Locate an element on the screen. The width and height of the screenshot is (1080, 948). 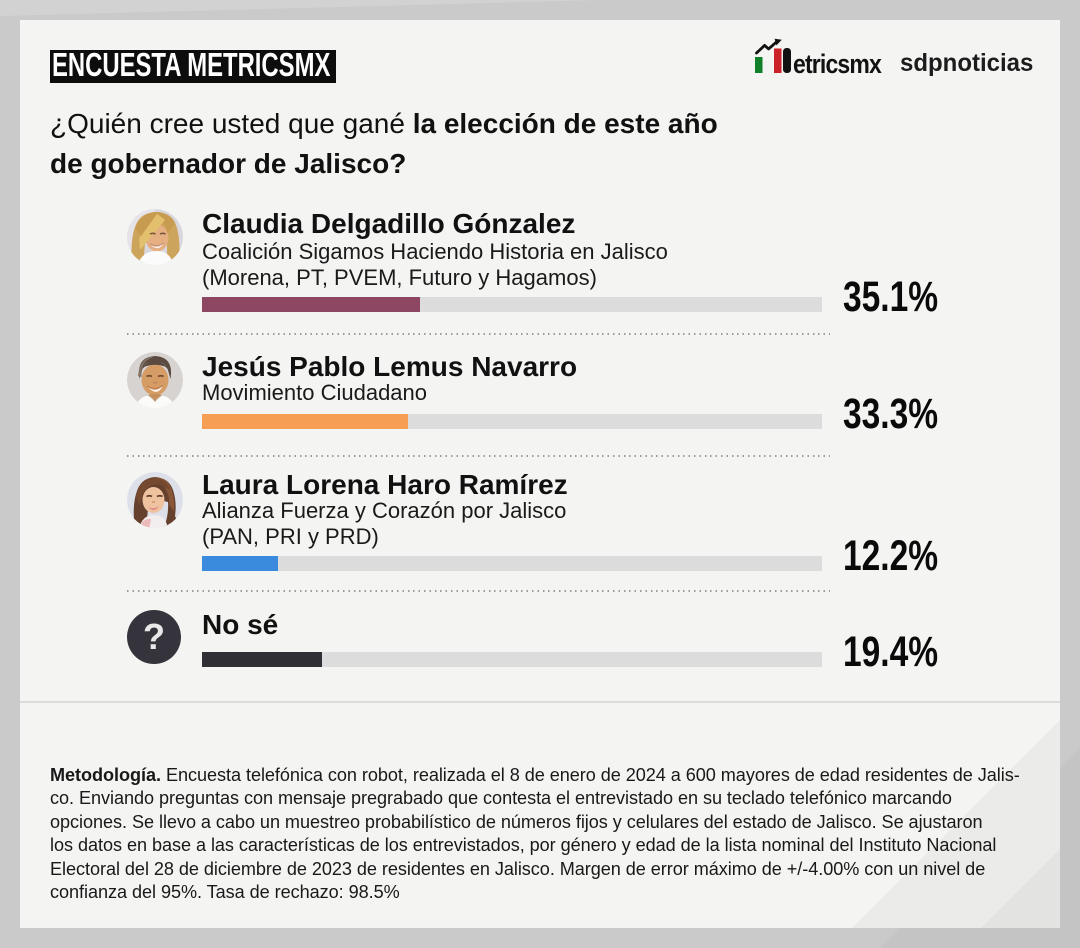
svg-text: etricsmx is located at coordinates (837, 63).